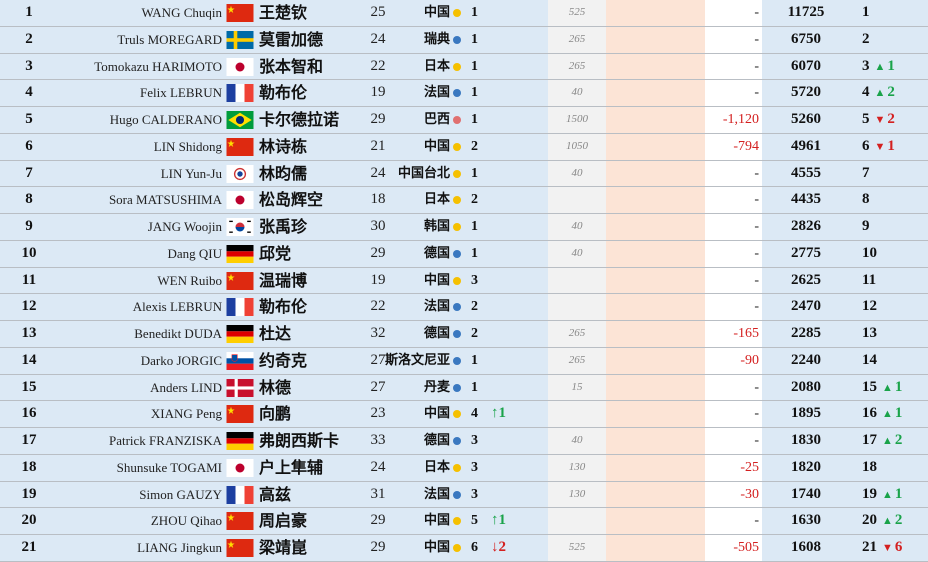  What do you see at coordinates (158, 66) in the screenshot?
I see `player-name-en: Tomokazu HARIMOTO` at bounding box center [158, 66].